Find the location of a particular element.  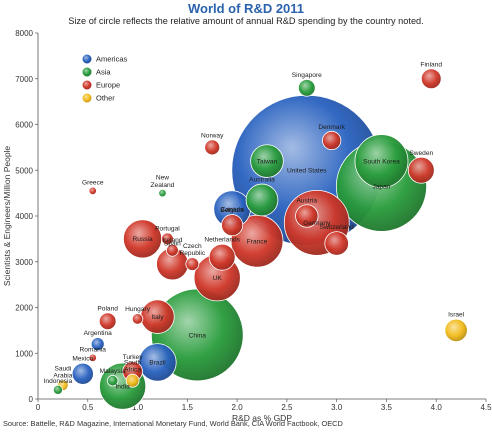

point-label-united-states: United States is located at coordinates (307, 171).